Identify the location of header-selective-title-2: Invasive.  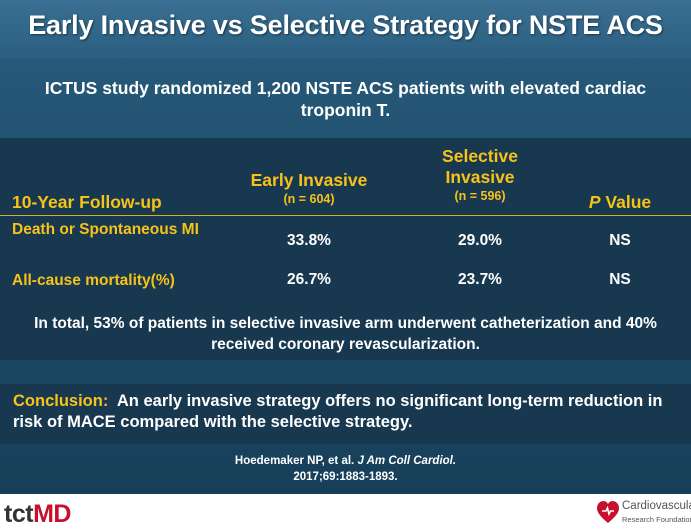
(480, 177).